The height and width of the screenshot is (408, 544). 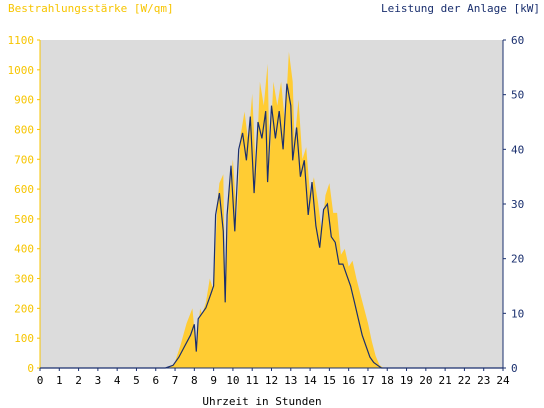 What do you see at coordinates (21, 40) in the screenshot?
I see `left-tick-label: 1100` at bounding box center [21, 40].